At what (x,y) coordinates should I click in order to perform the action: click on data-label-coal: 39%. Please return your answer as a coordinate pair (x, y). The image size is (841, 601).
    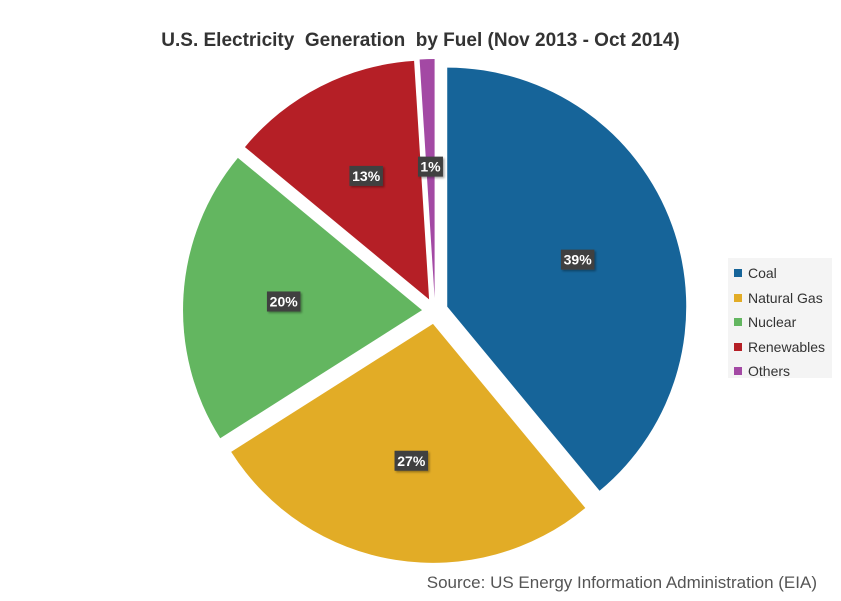
    Looking at the image, I should click on (577, 259).